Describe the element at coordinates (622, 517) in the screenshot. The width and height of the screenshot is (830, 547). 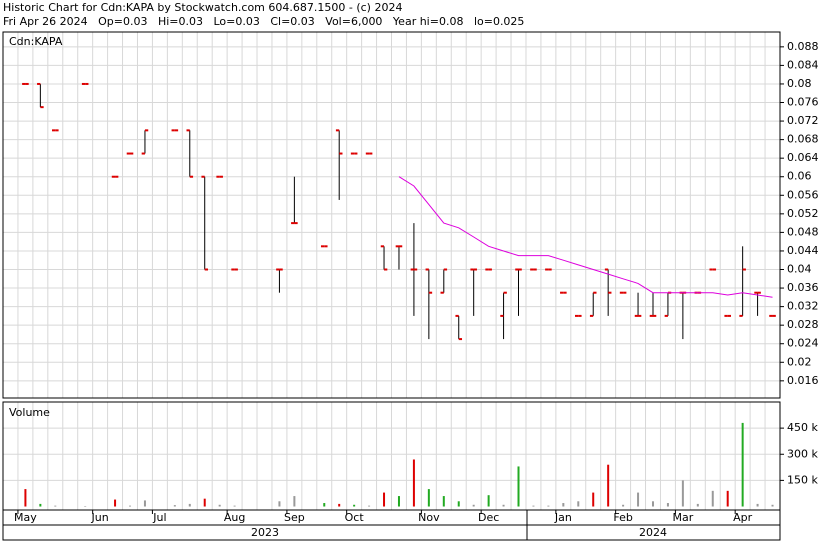
I see `x-tick-label: Feb` at that location.